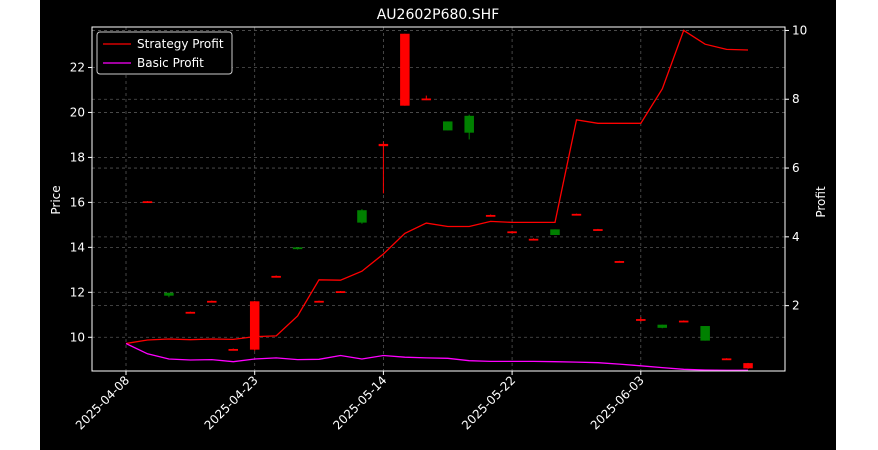 The height and width of the screenshot is (450, 878). I want to click on y-tick-label-right: 2, so click(796, 306).